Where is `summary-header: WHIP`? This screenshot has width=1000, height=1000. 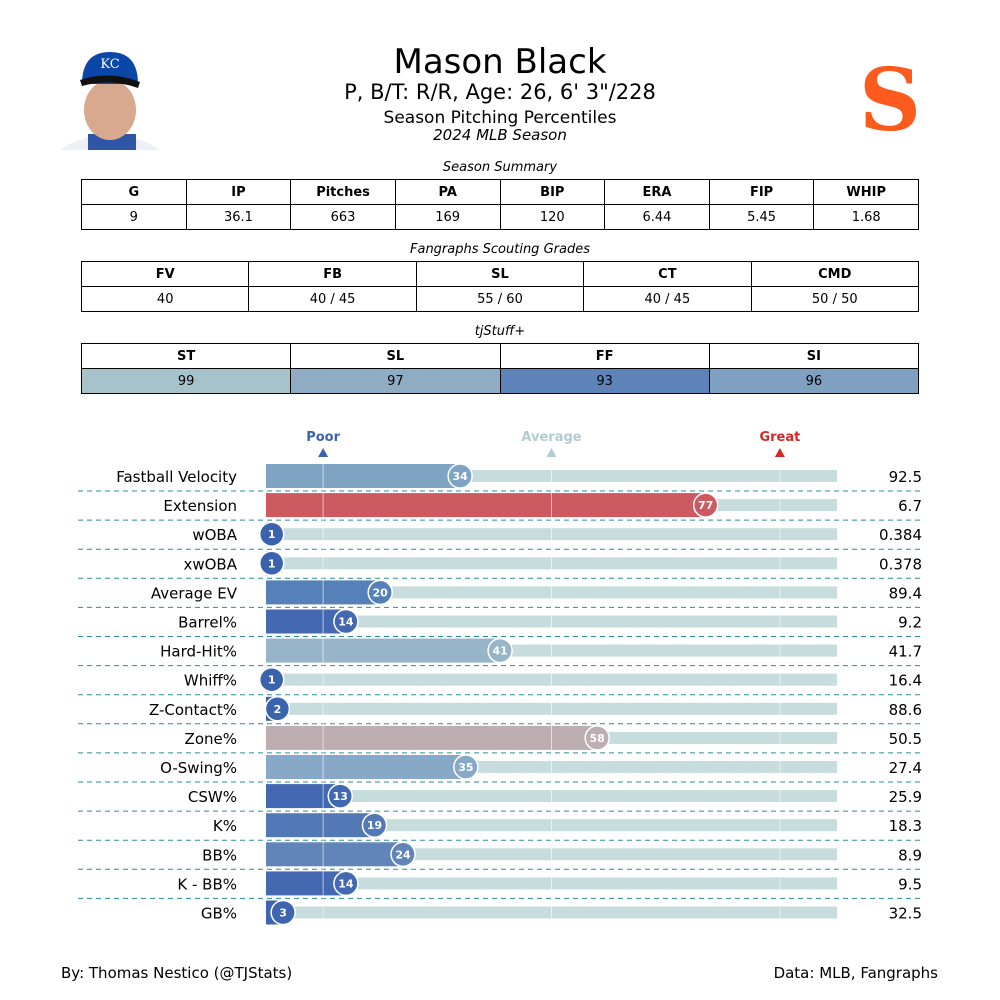
summary-header: WHIP is located at coordinates (866, 192).